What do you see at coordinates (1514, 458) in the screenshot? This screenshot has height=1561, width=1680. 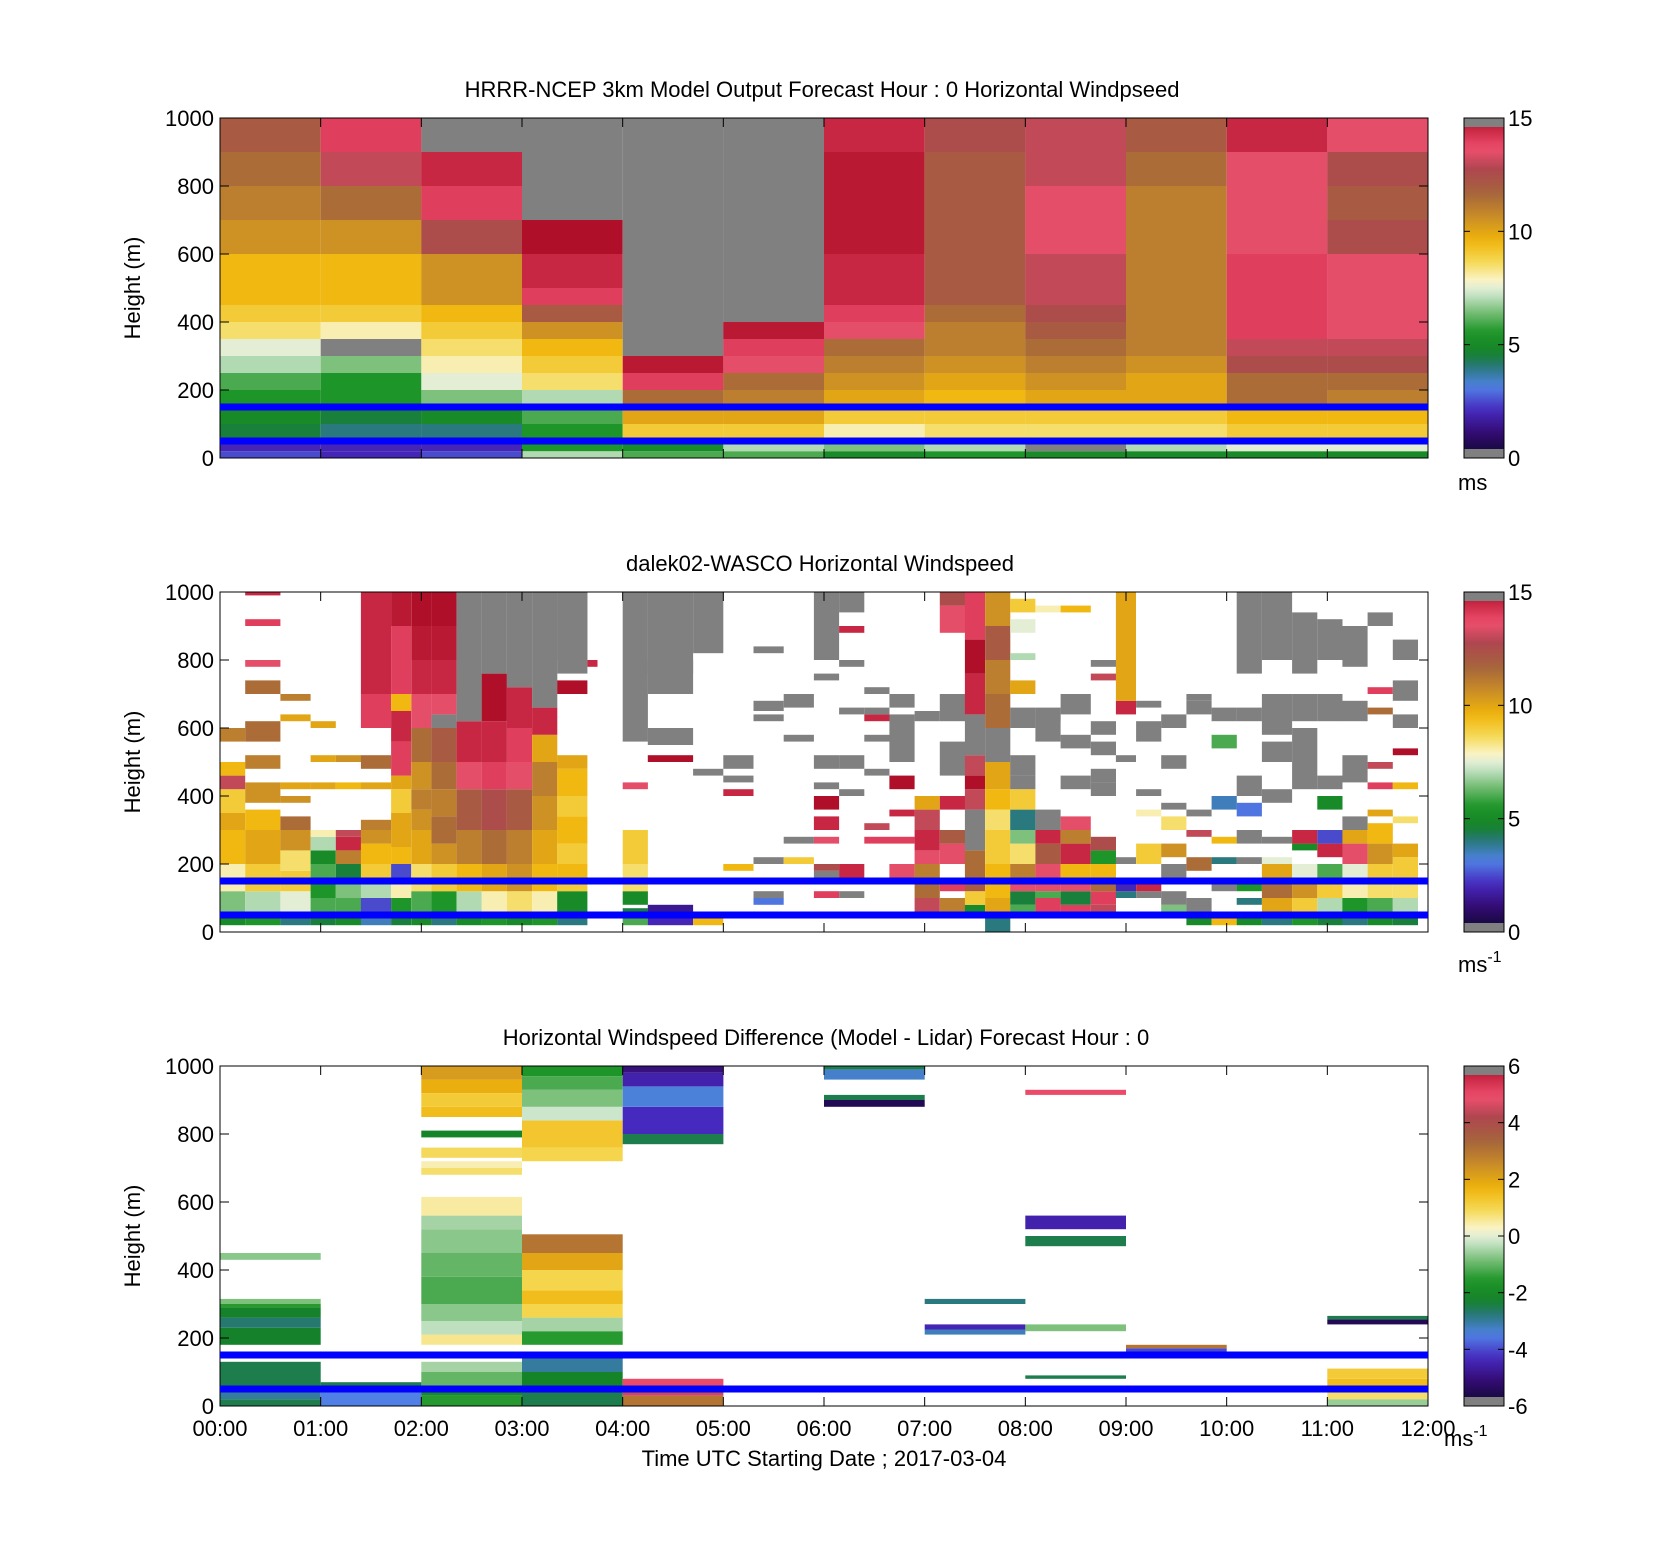 I see `colorbar-tick-label: 0` at bounding box center [1514, 458].